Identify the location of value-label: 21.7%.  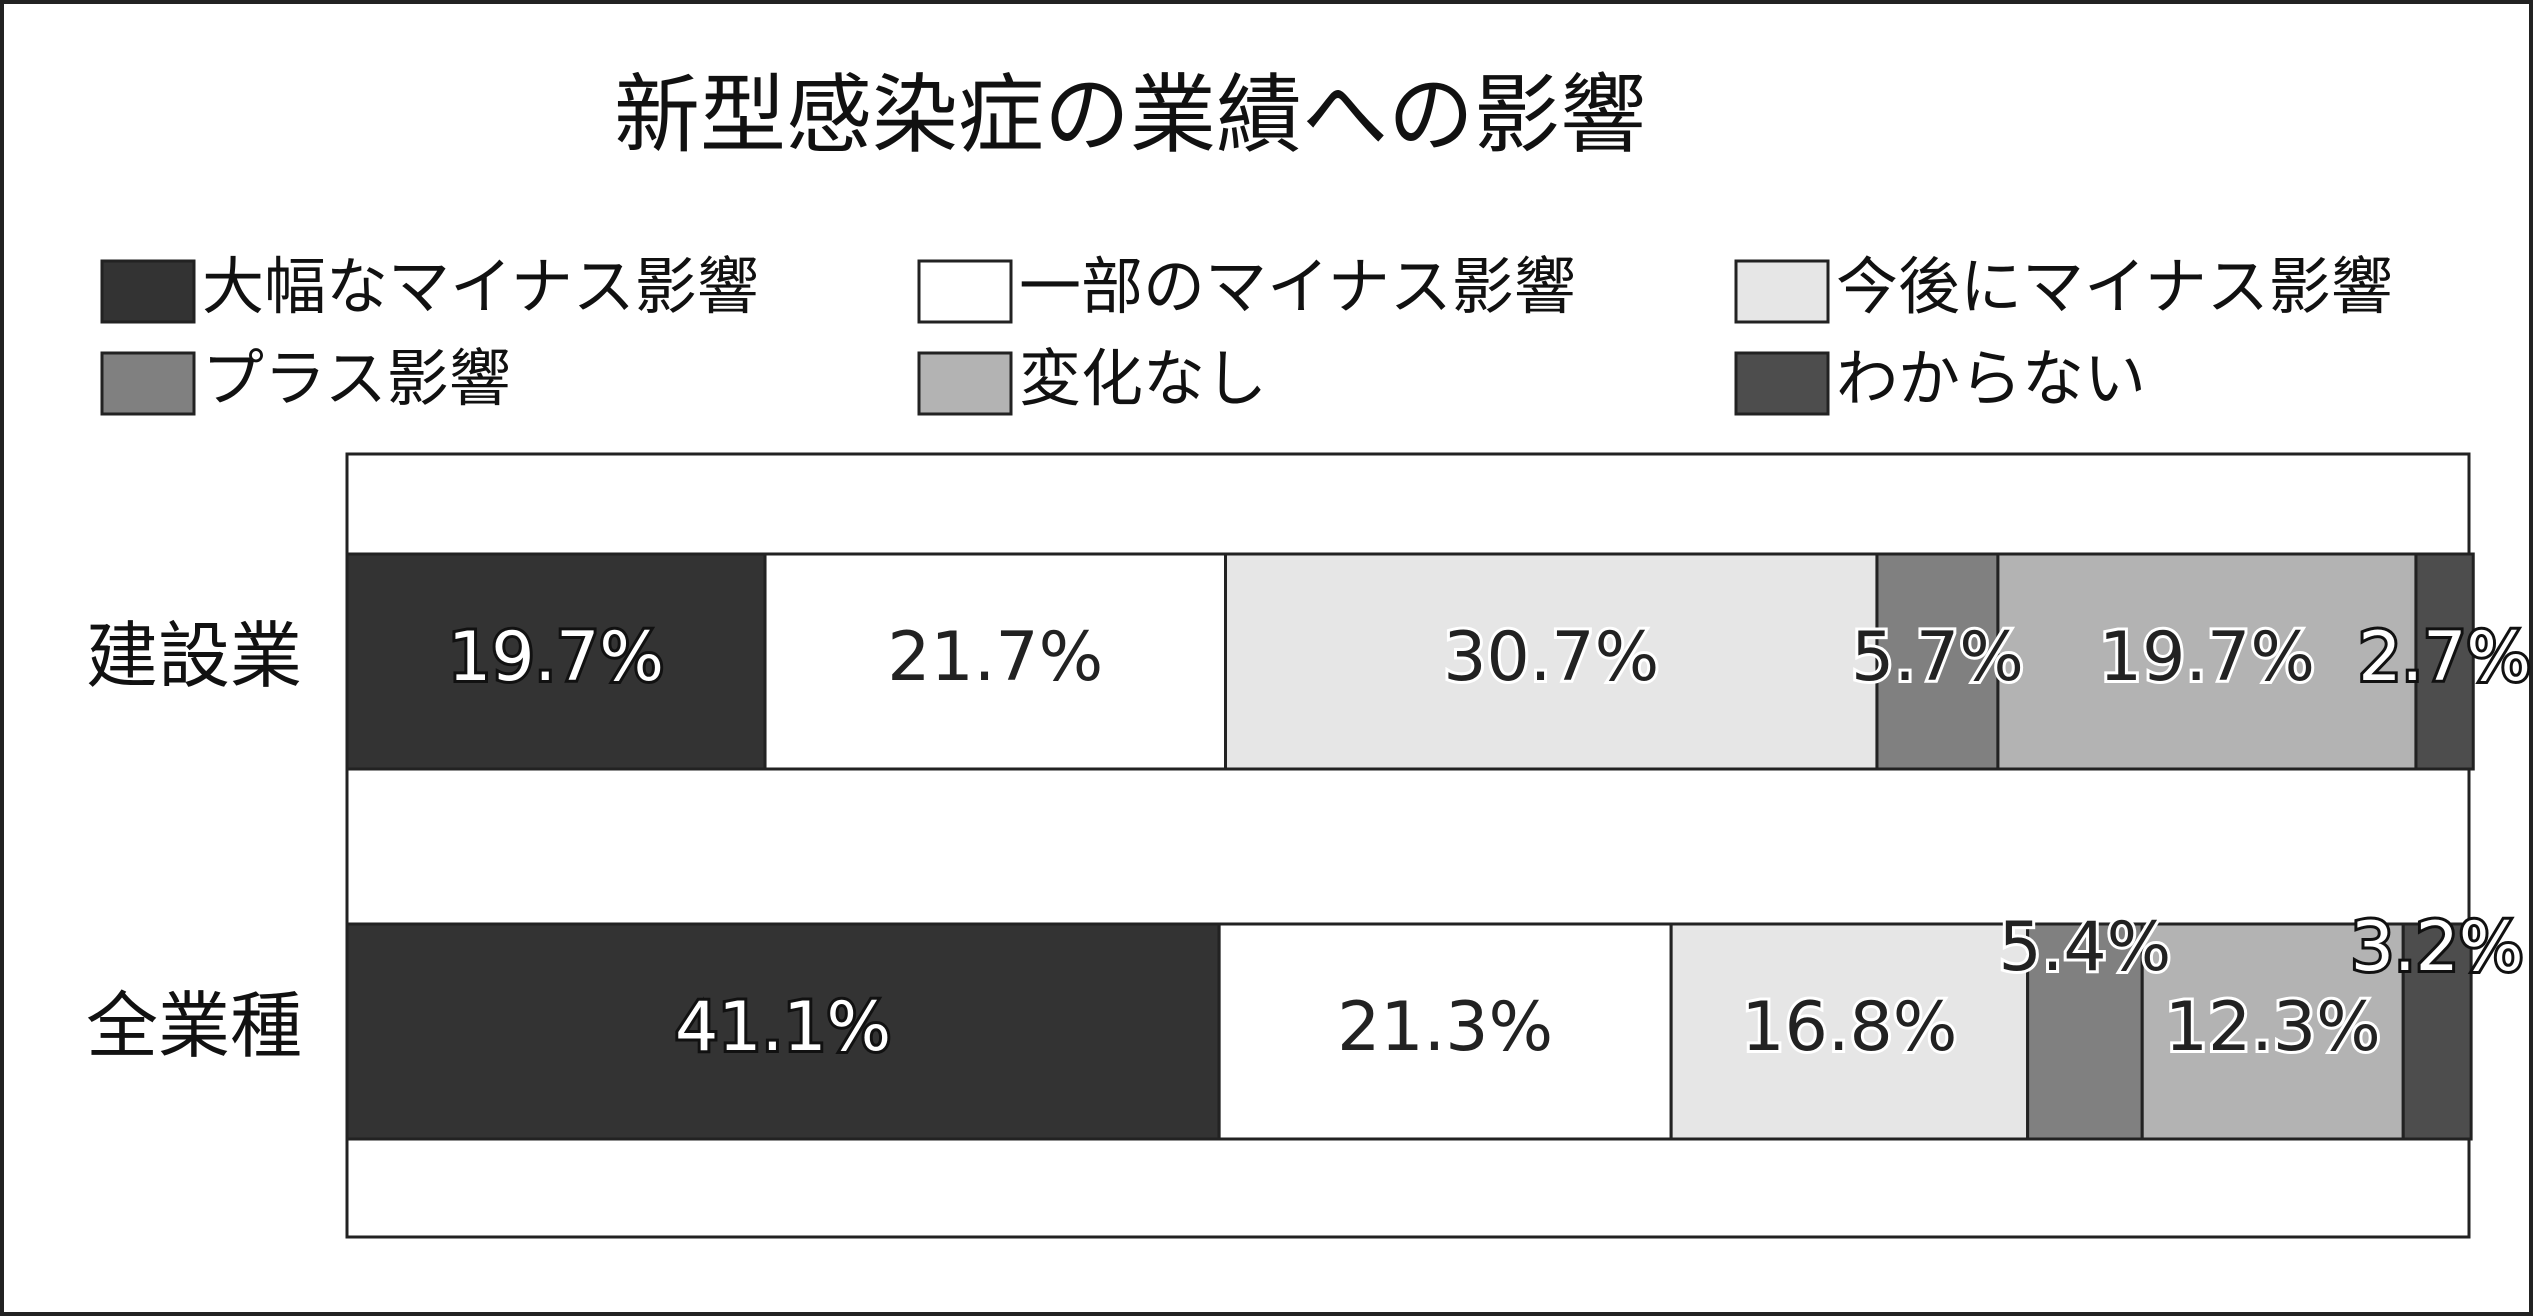
(995, 657).